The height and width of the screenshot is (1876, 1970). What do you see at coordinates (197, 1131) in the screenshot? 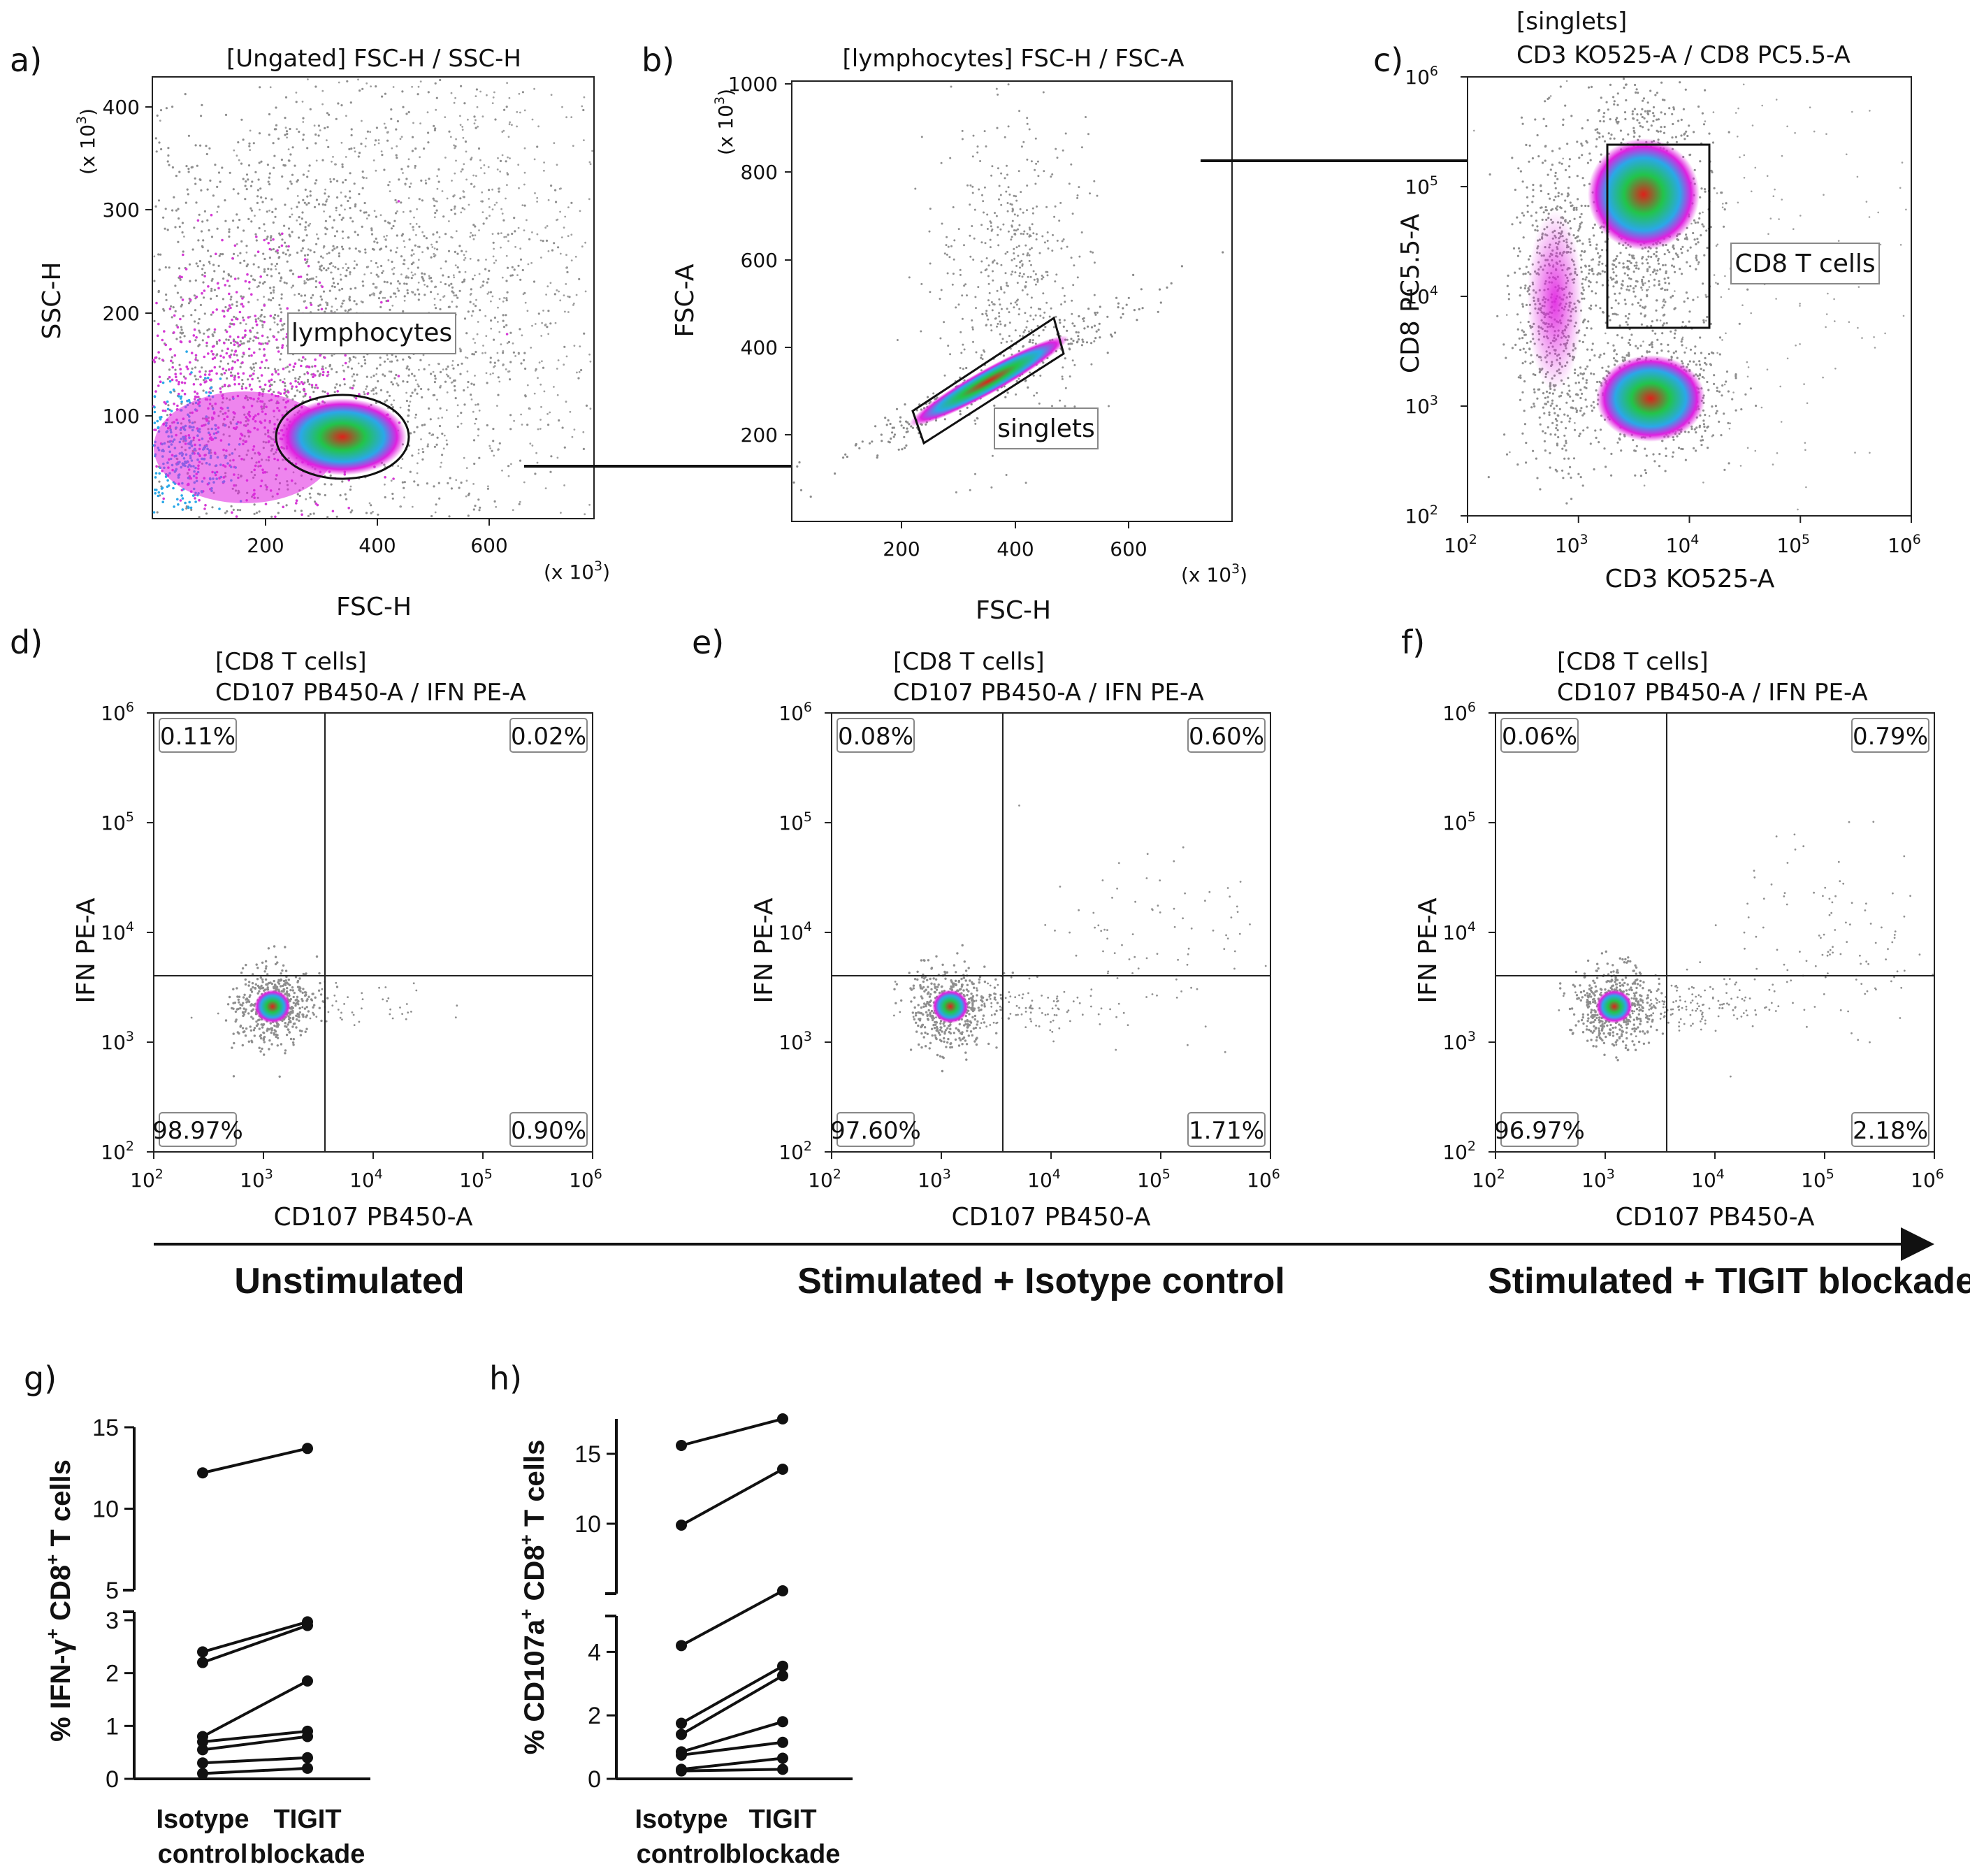
I see `quadrant-percentage: 98.97%` at bounding box center [197, 1131].